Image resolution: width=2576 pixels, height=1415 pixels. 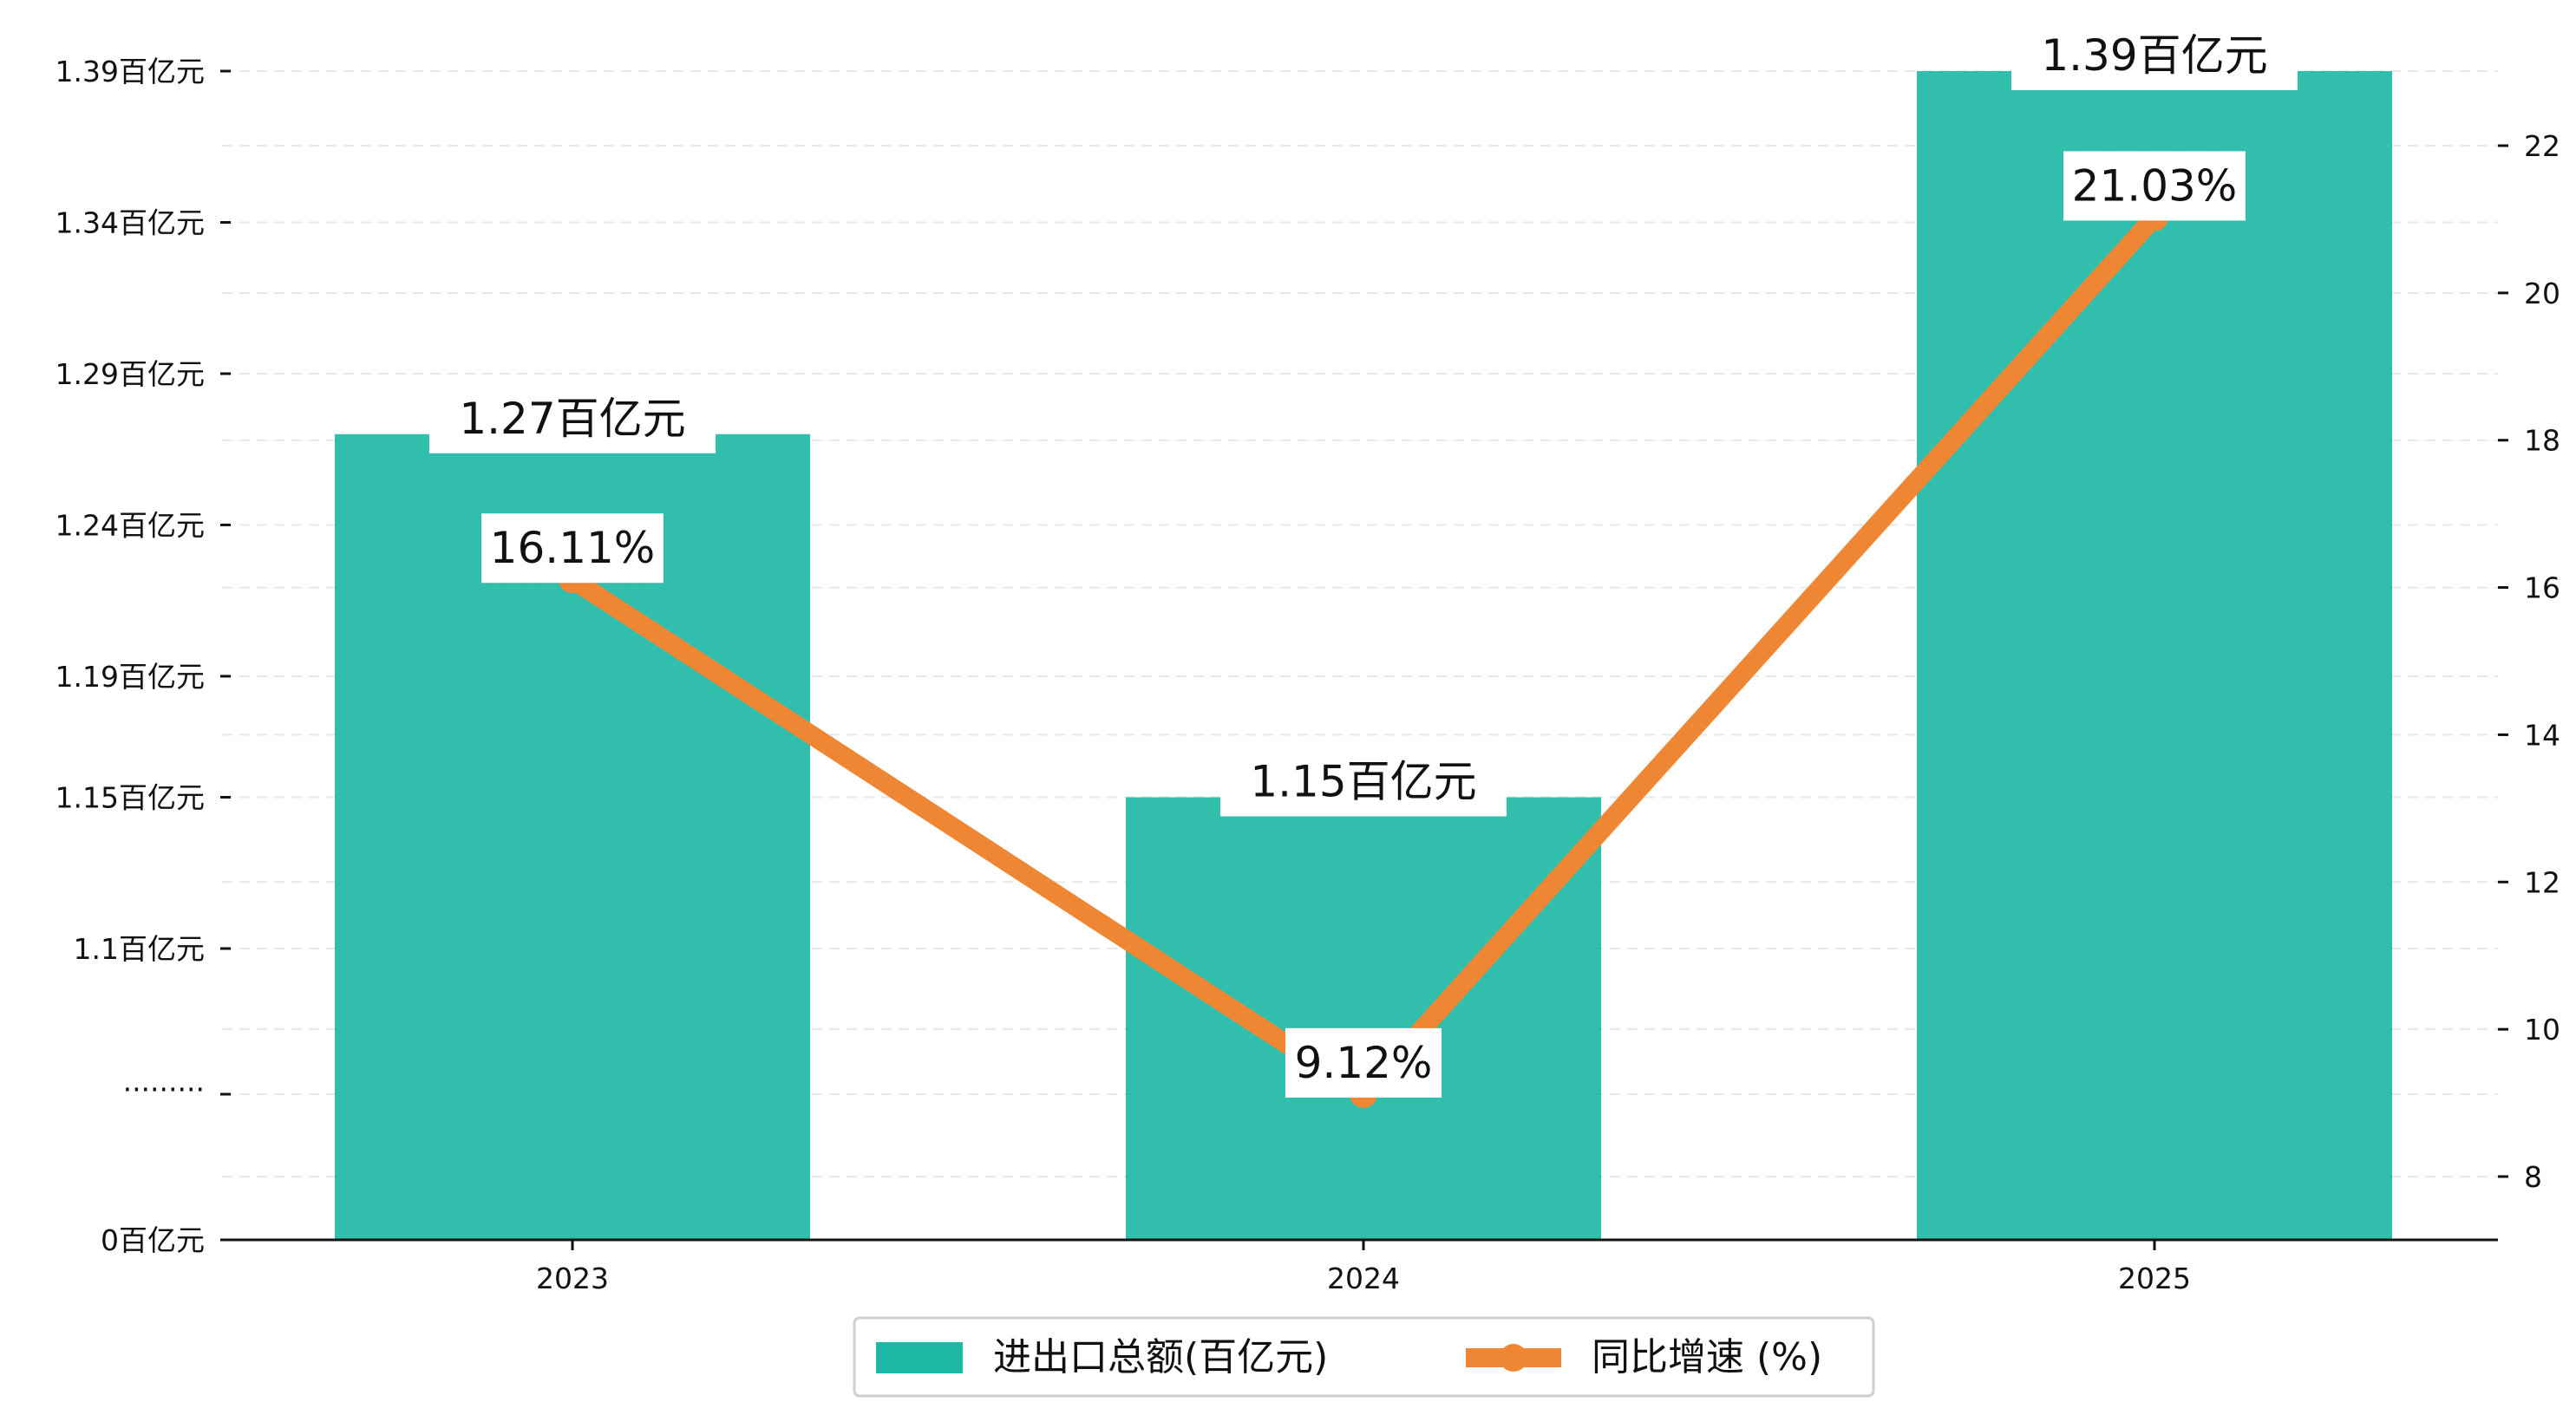 What do you see at coordinates (1363, 1018) in the screenshot?
I see `bar-2024` at bounding box center [1363, 1018].